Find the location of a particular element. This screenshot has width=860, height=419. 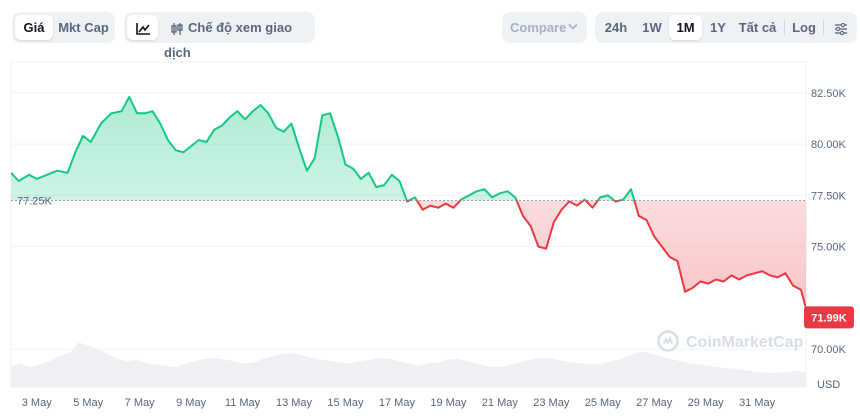

x-tick-label: 25 May is located at coordinates (603, 403).